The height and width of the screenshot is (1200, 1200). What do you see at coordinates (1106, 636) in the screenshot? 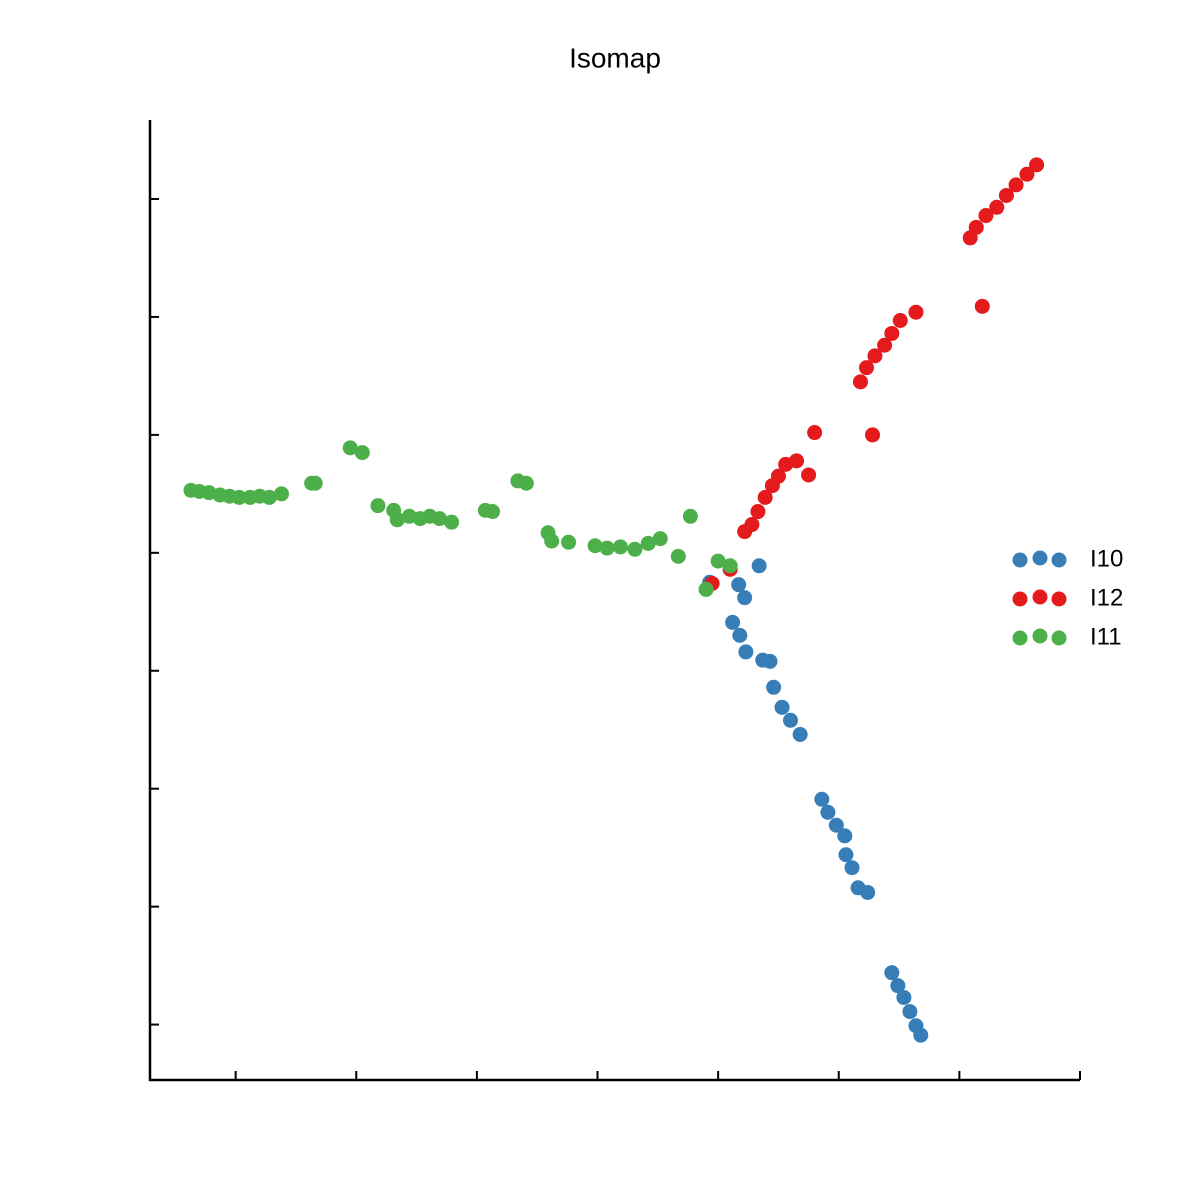
I see `legend-label: I11` at bounding box center [1106, 636].